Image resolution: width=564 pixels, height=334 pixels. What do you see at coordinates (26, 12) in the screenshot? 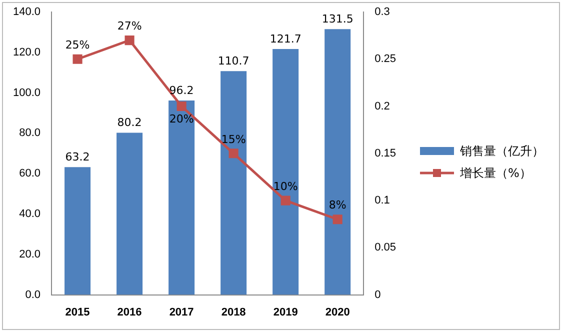
I see `y-tick-label: 140.0` at bounding box center [26, 12].